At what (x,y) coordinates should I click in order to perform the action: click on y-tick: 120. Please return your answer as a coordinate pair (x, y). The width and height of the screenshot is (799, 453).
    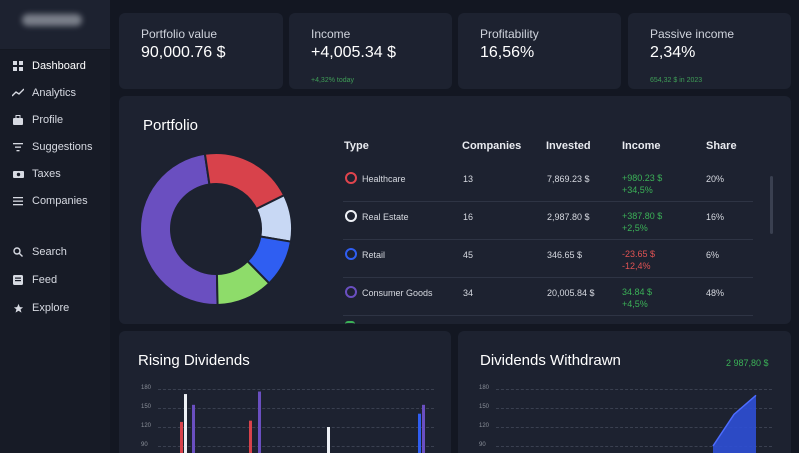
    Looking at the image, I should click on (484, 426).